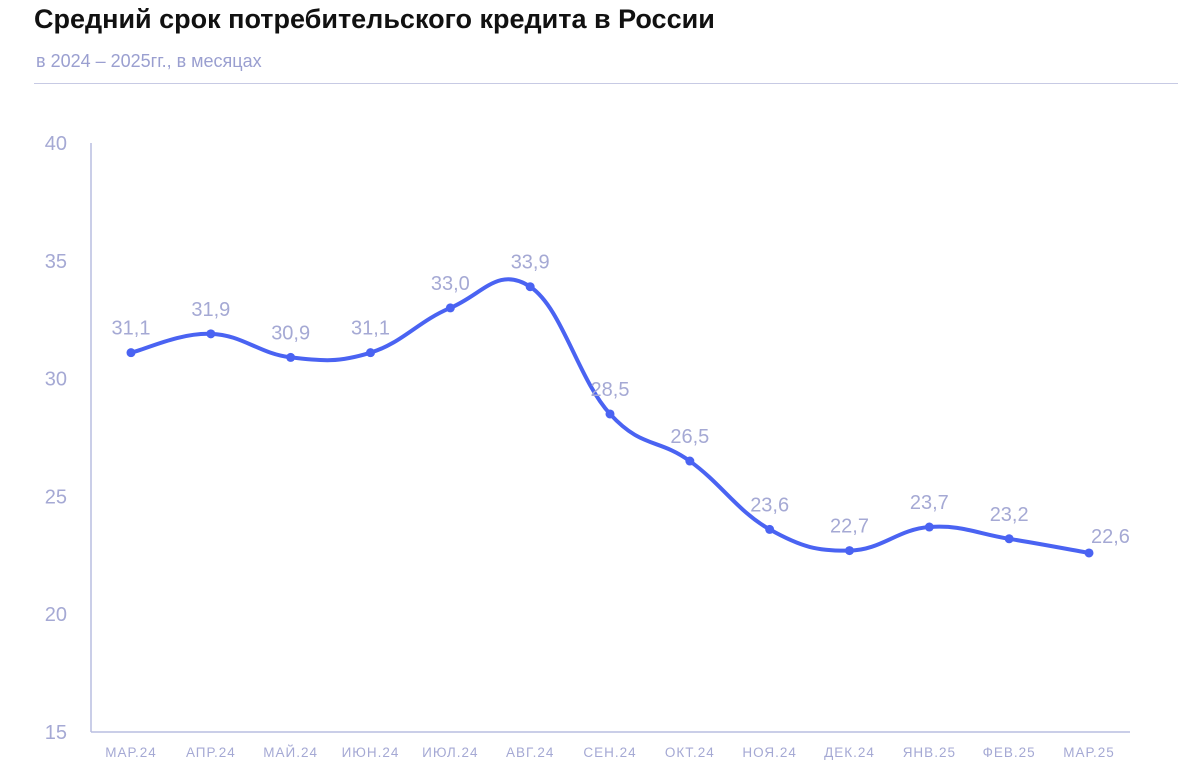 This screenshot has height=780, width=1200. I want to click on x-tick-label: АПР.24, so click(211, 752).